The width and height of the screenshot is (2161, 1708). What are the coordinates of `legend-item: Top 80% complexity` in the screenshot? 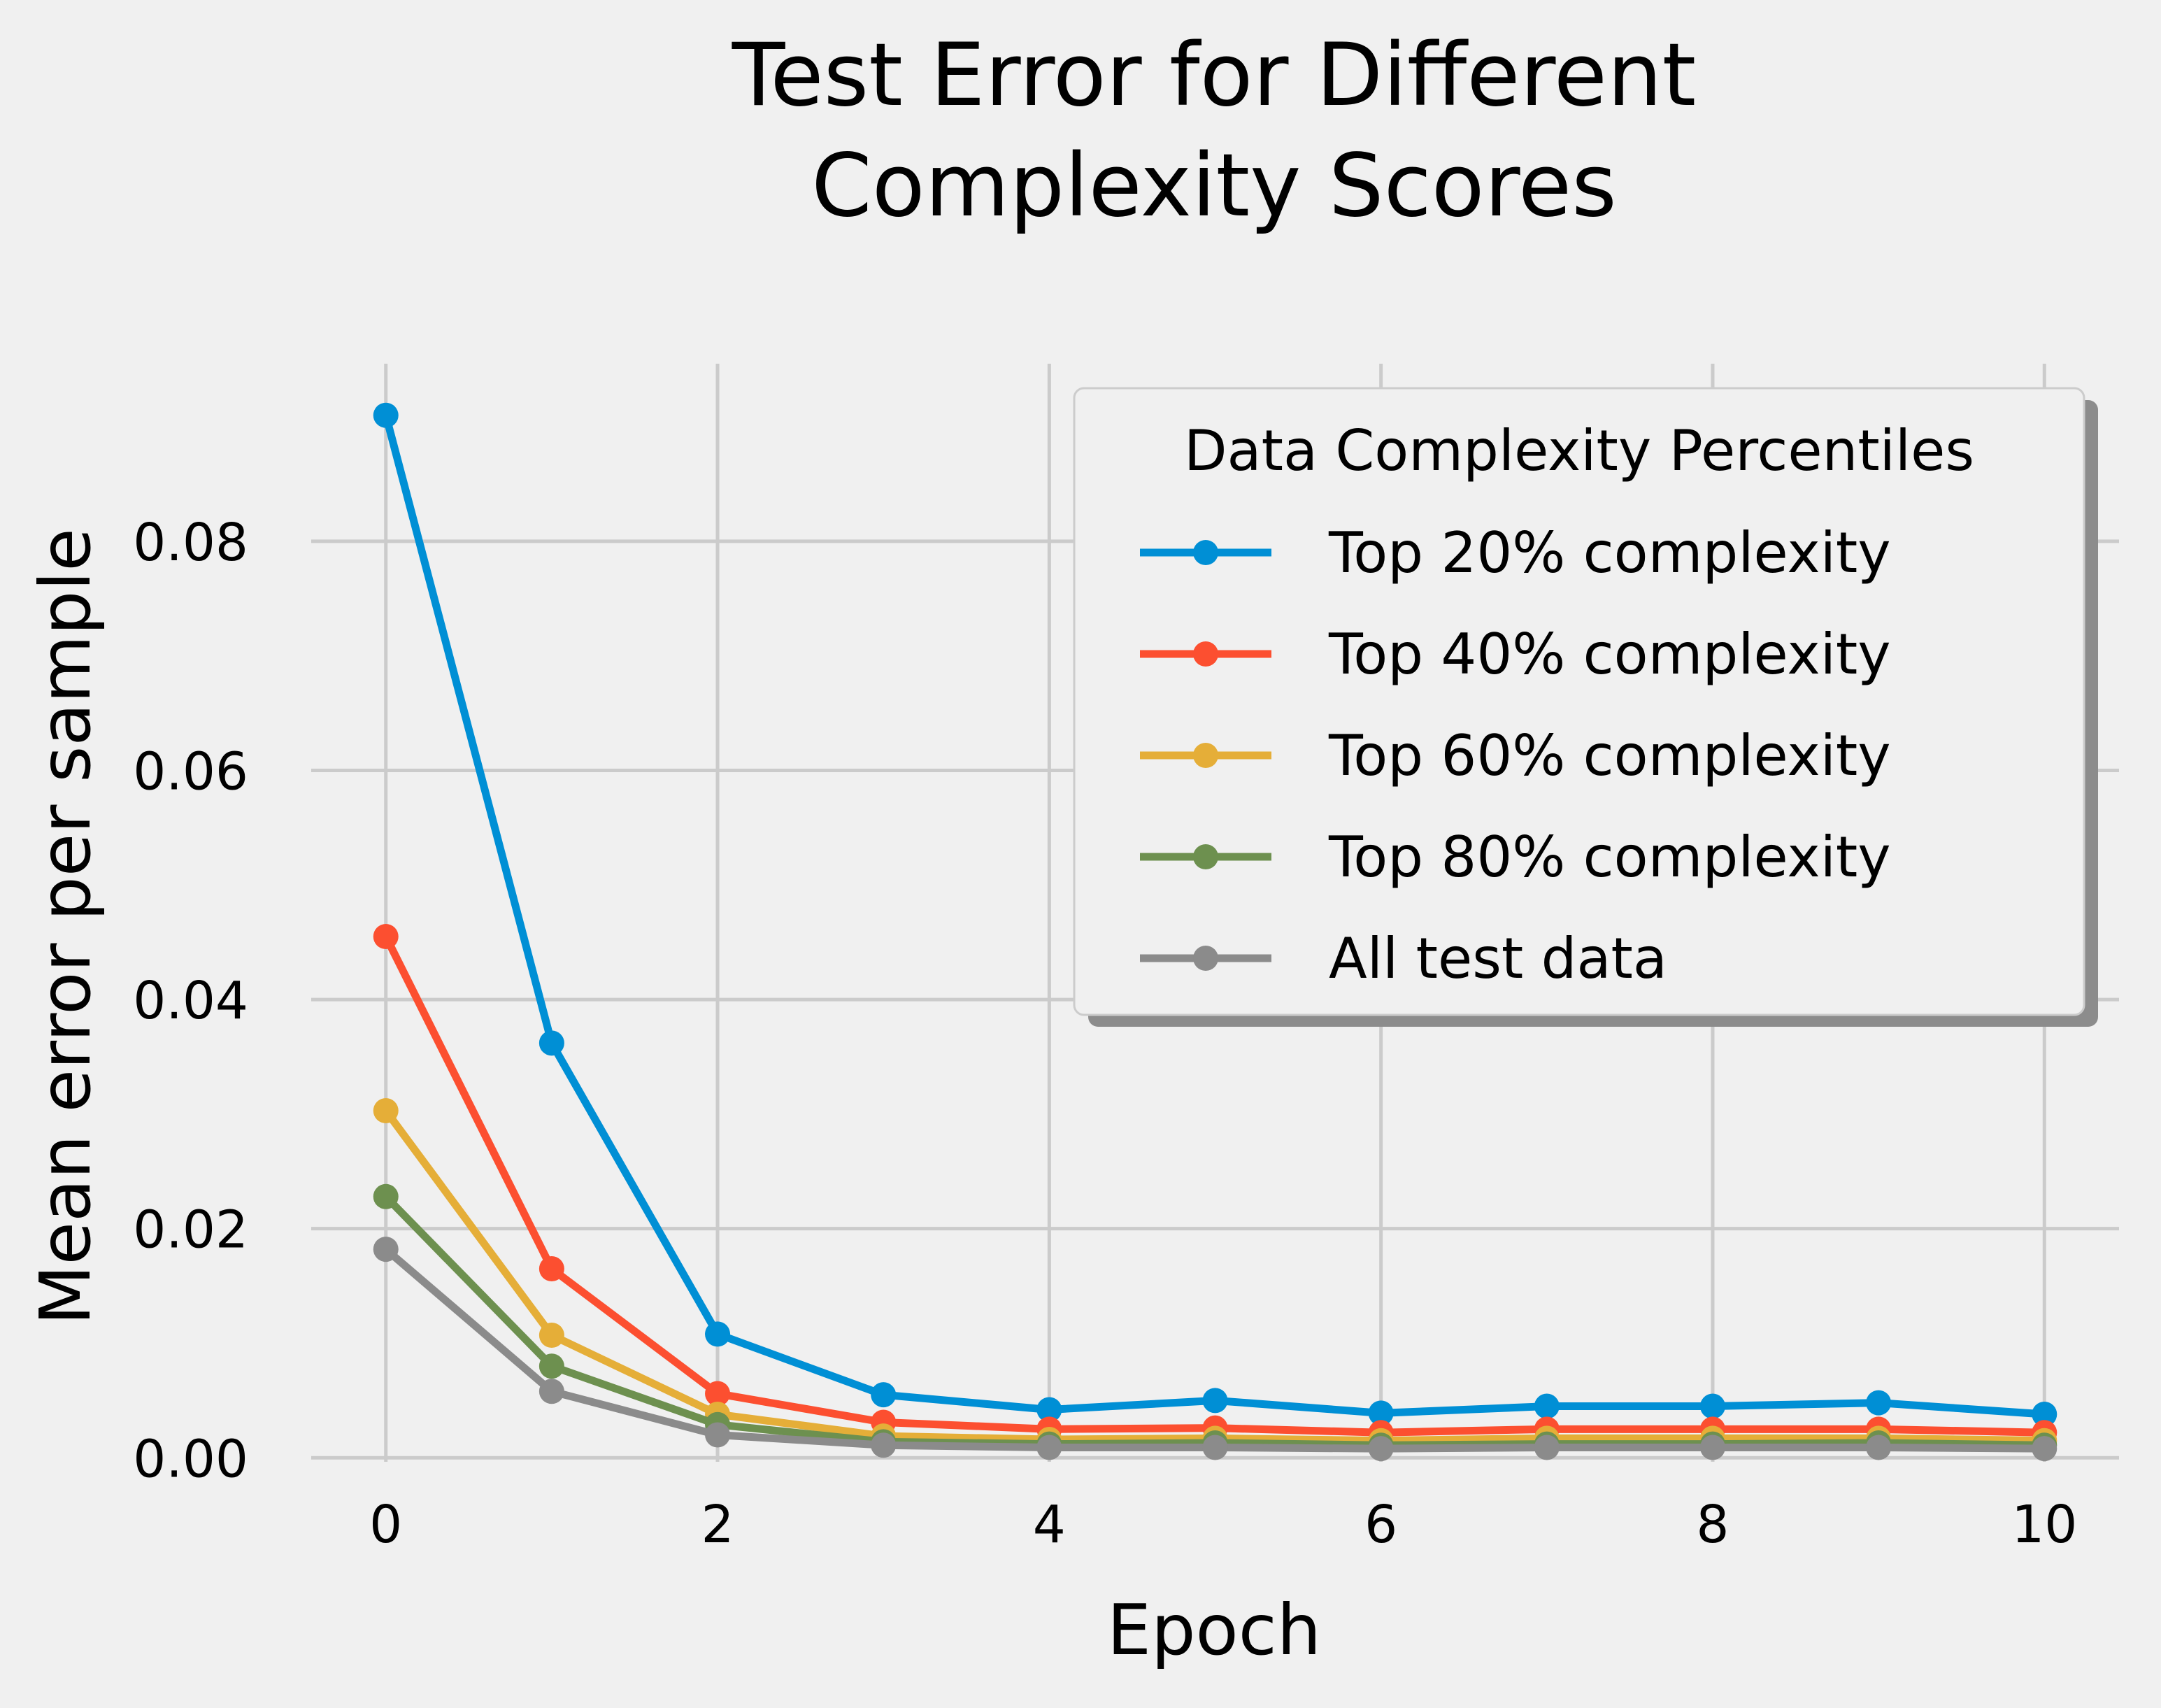 It's located at (1515, 857).